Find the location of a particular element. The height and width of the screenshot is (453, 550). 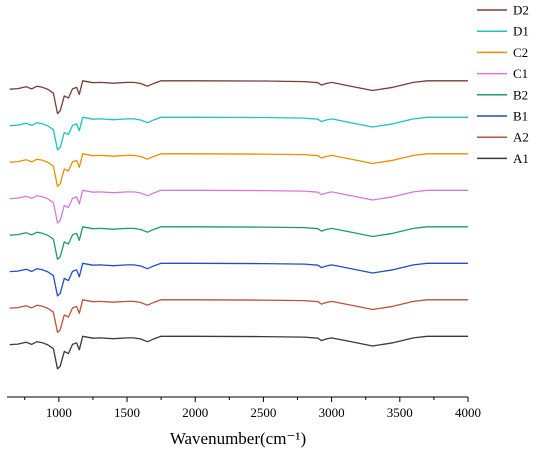

series-line-b1 is located at coordinates (238, 279).